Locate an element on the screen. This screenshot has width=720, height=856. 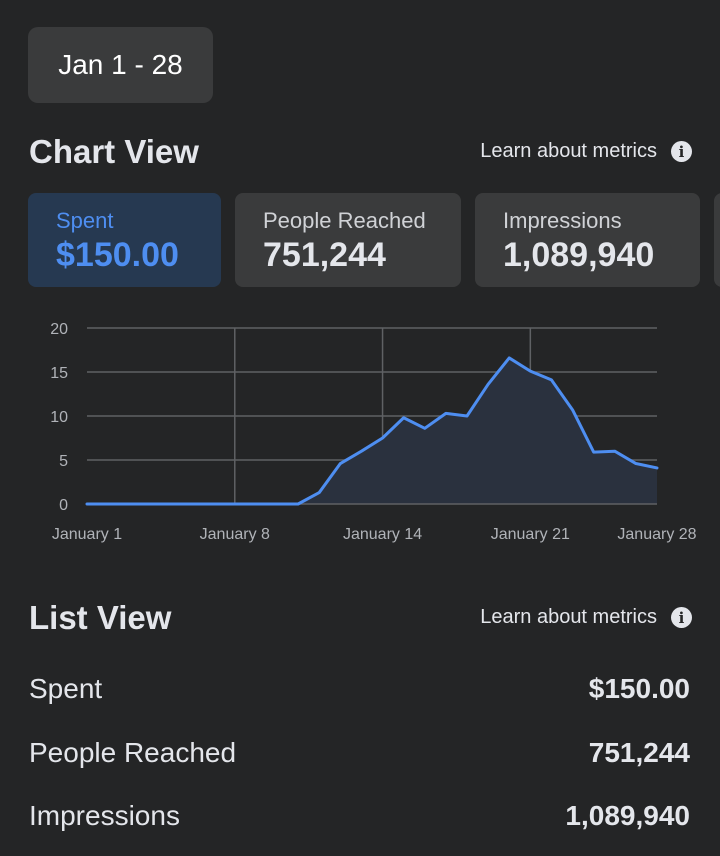
metric-label: Spent is located at coordinates (85, 220).